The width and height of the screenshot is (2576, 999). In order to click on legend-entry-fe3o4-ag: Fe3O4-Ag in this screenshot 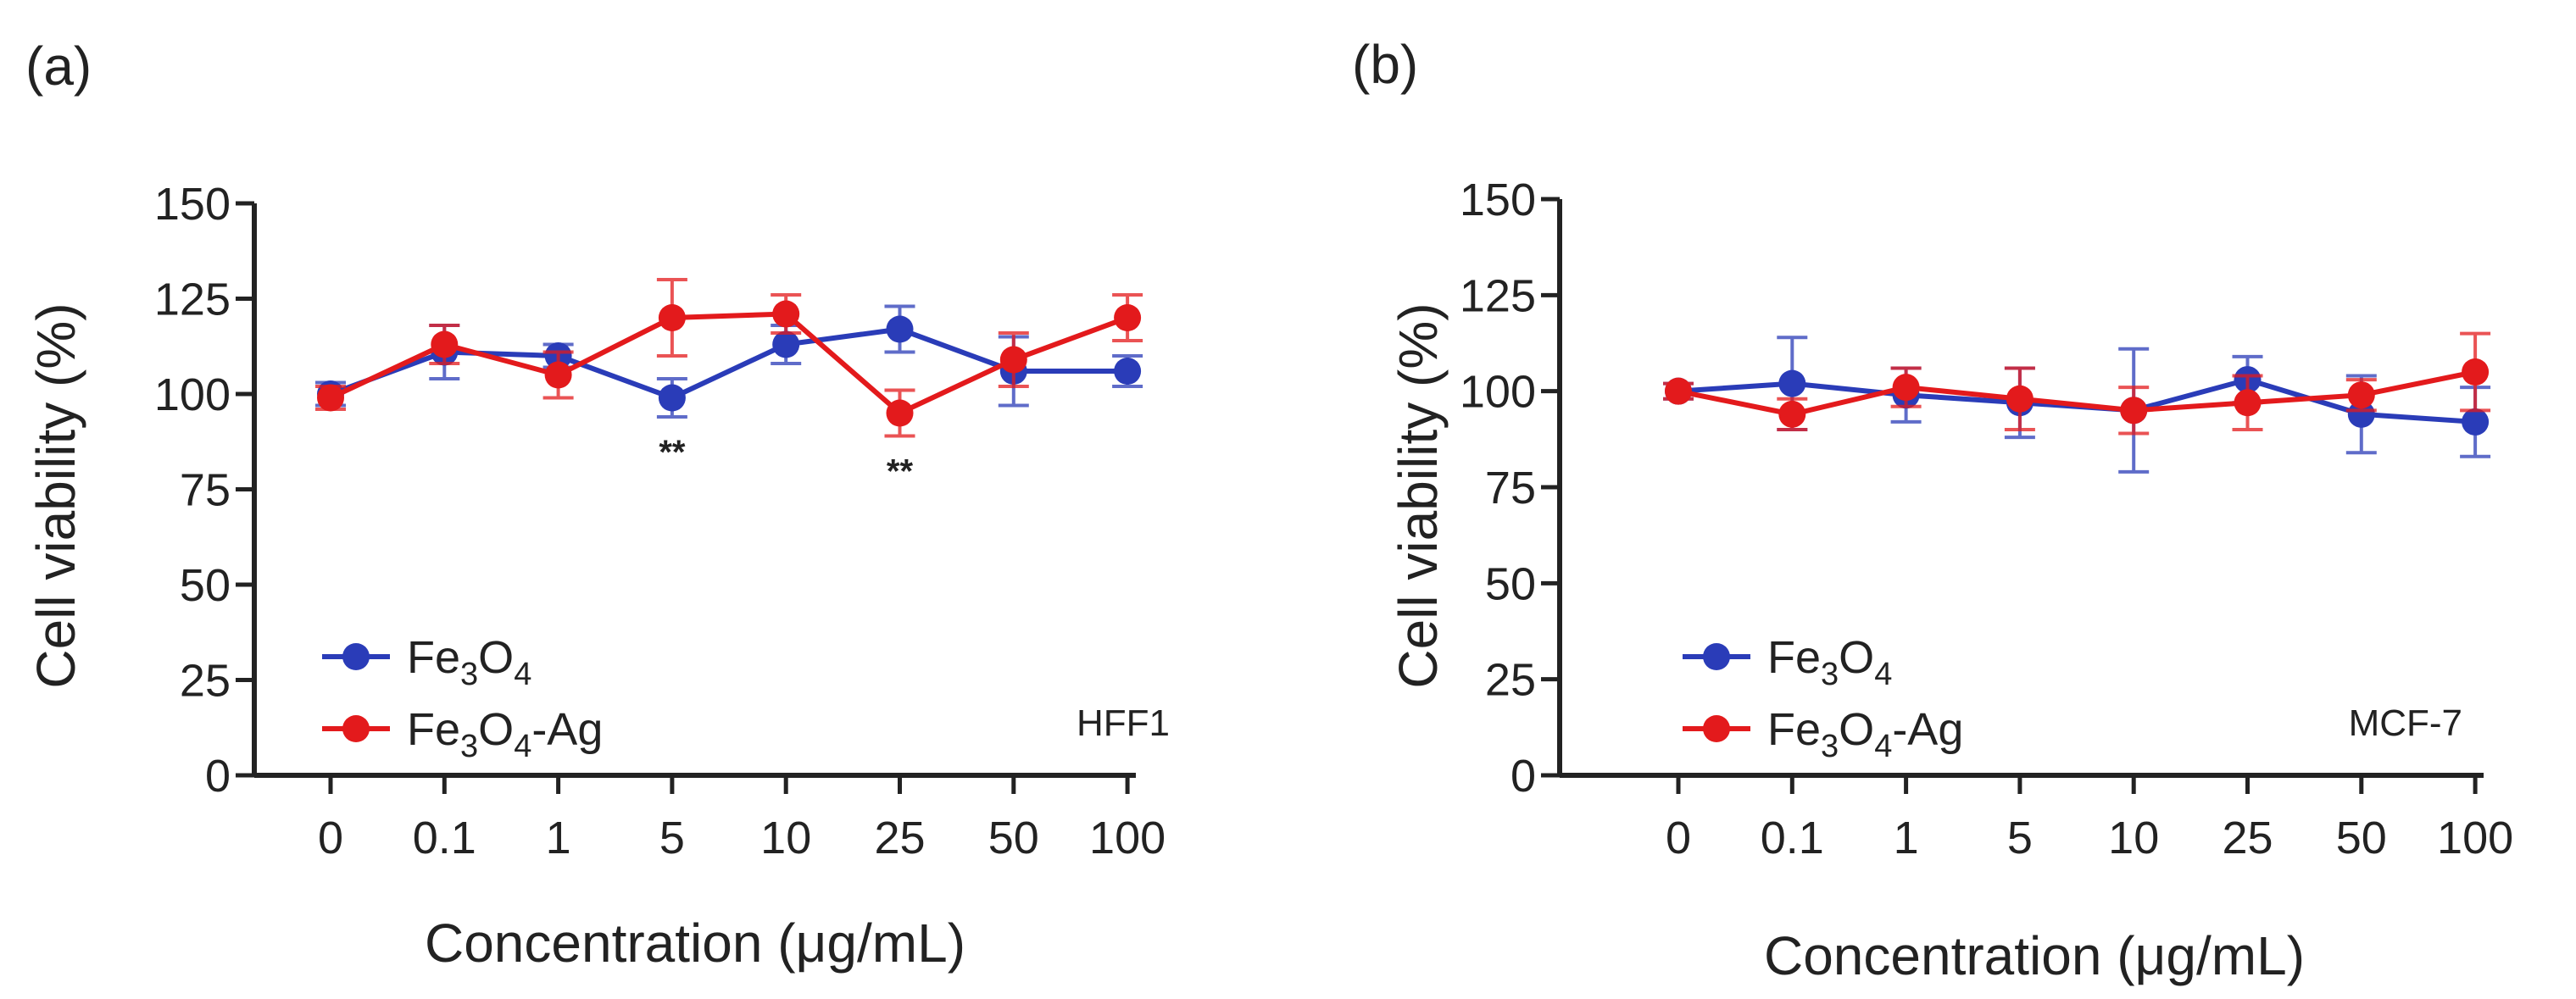, I will do `click(462, 734)`.